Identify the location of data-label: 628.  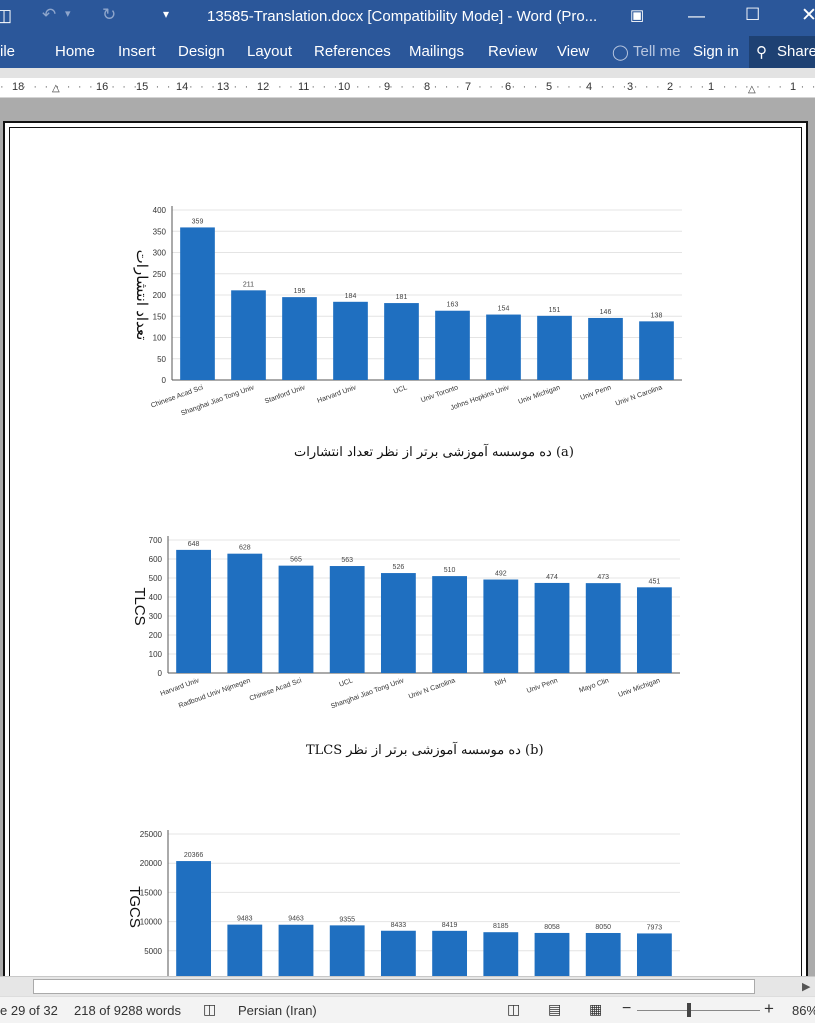
(245, 548).